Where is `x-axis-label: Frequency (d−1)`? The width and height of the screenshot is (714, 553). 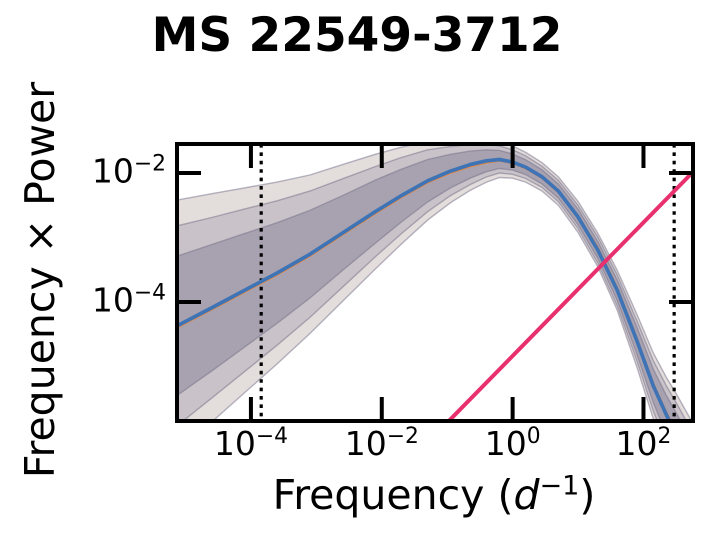 x-axis-label: Frequency (d−1) is located at coordinates (434, 494).